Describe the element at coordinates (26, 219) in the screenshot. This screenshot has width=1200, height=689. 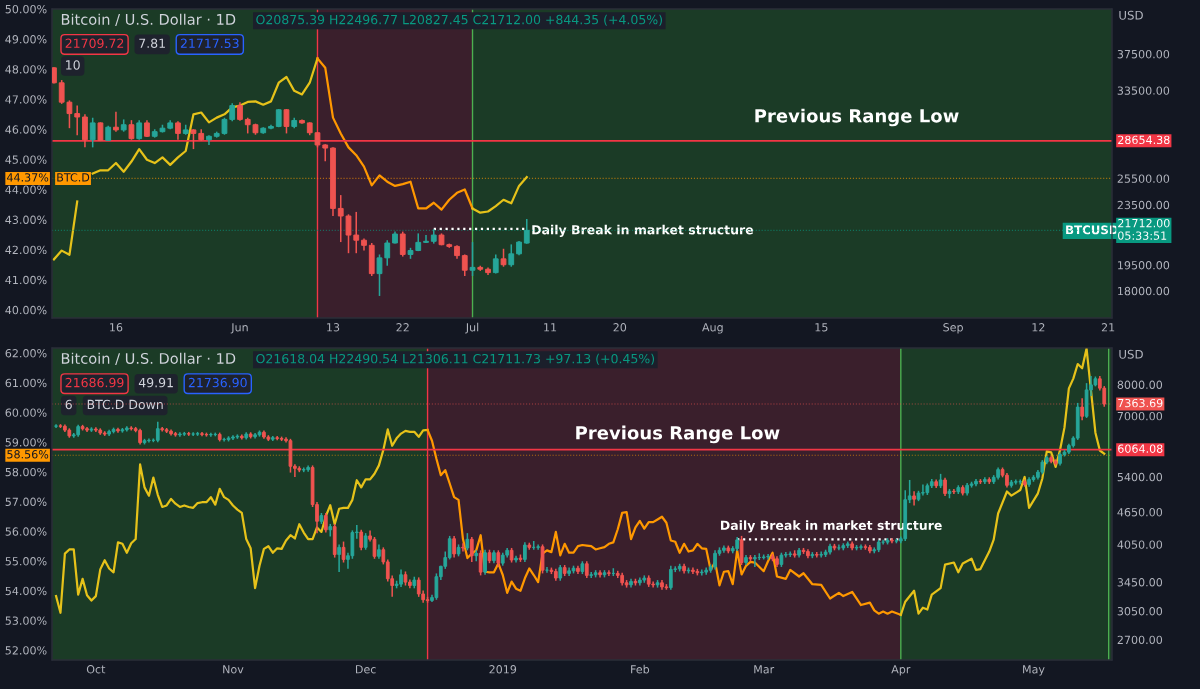
I see `y-tick-label: 43.00%` at that location.